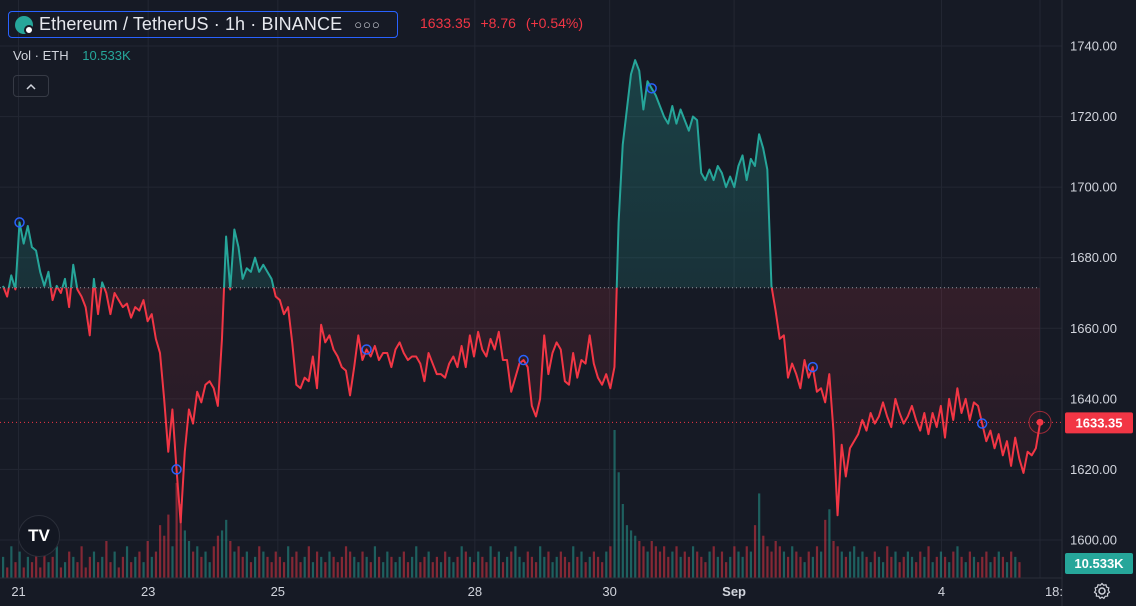  What do you see at coordinates (1102, 591) in the screenshot?
I see `settings-gear-icon` at bounding box center [1102, 591].